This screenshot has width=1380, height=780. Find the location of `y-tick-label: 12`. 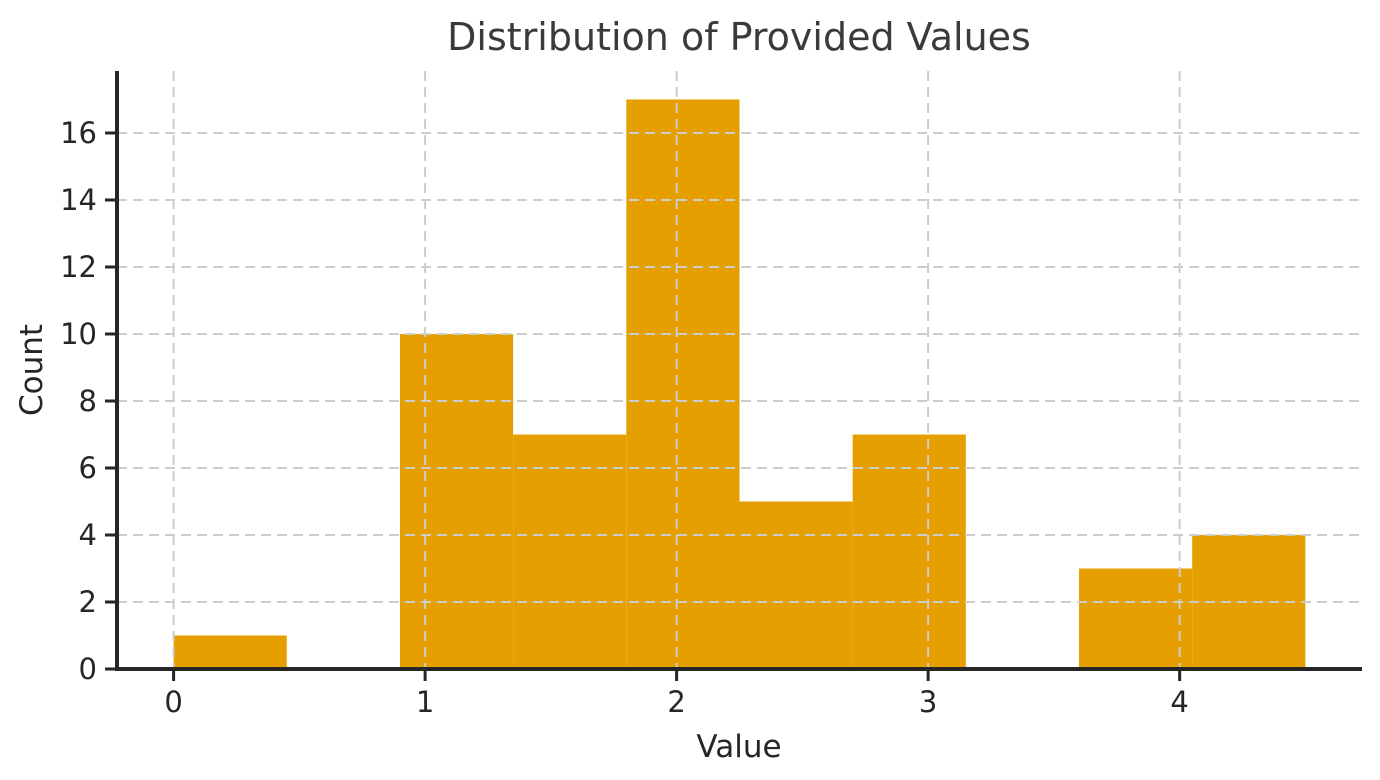

y-tick-label: 12 is located at coordinates (78, 267).